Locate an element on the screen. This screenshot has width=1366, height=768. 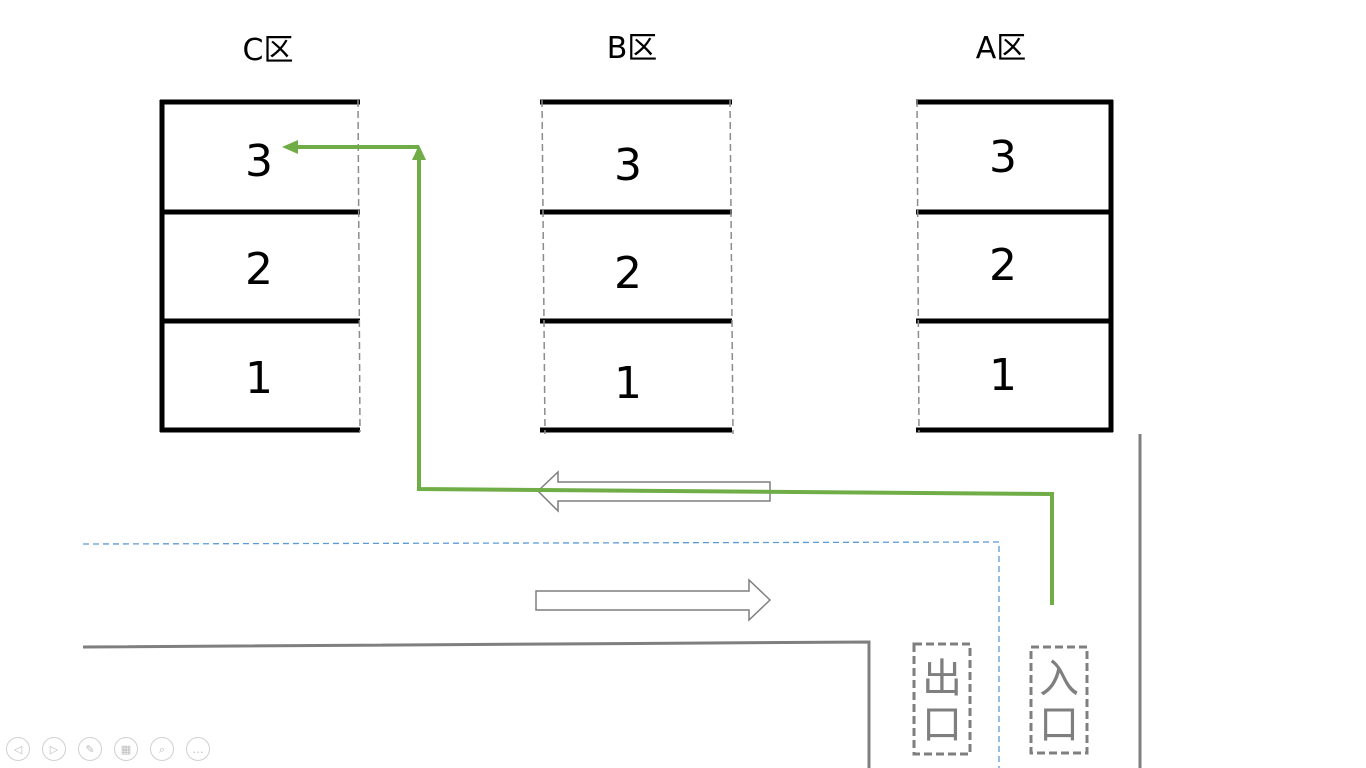
entrance-gate: 入 口 is located at coordinates (1059, 700).